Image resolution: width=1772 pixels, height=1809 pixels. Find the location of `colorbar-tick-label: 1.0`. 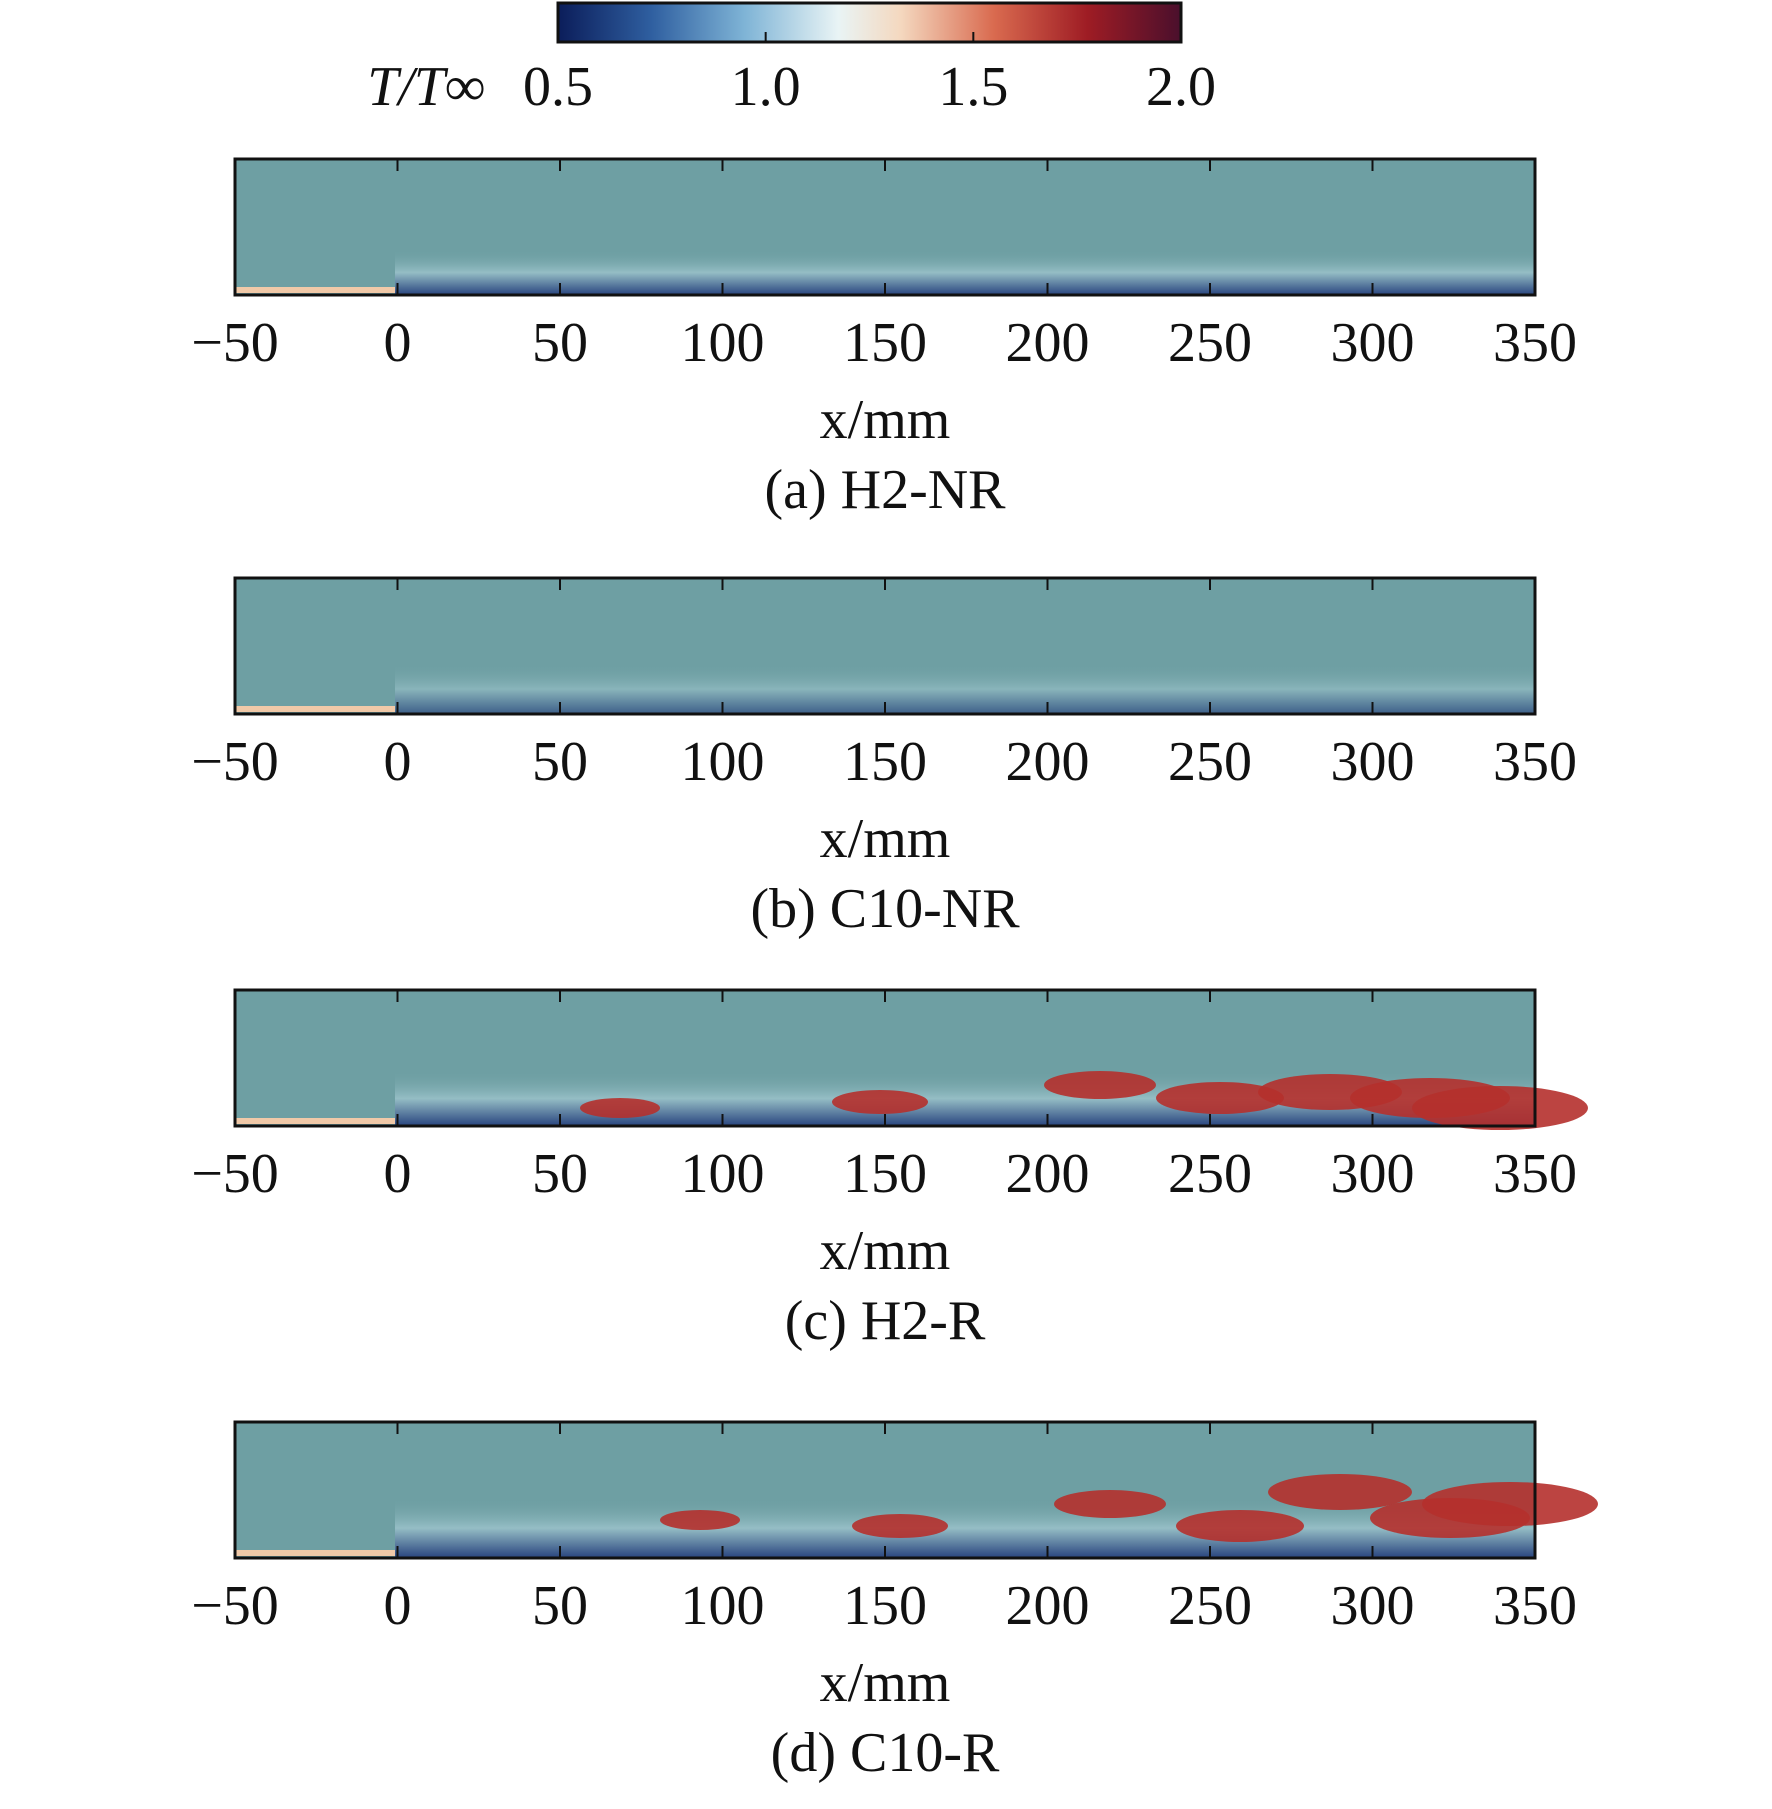

colorbar-tick-label: 1.0 is located at coordinates (766, 87).